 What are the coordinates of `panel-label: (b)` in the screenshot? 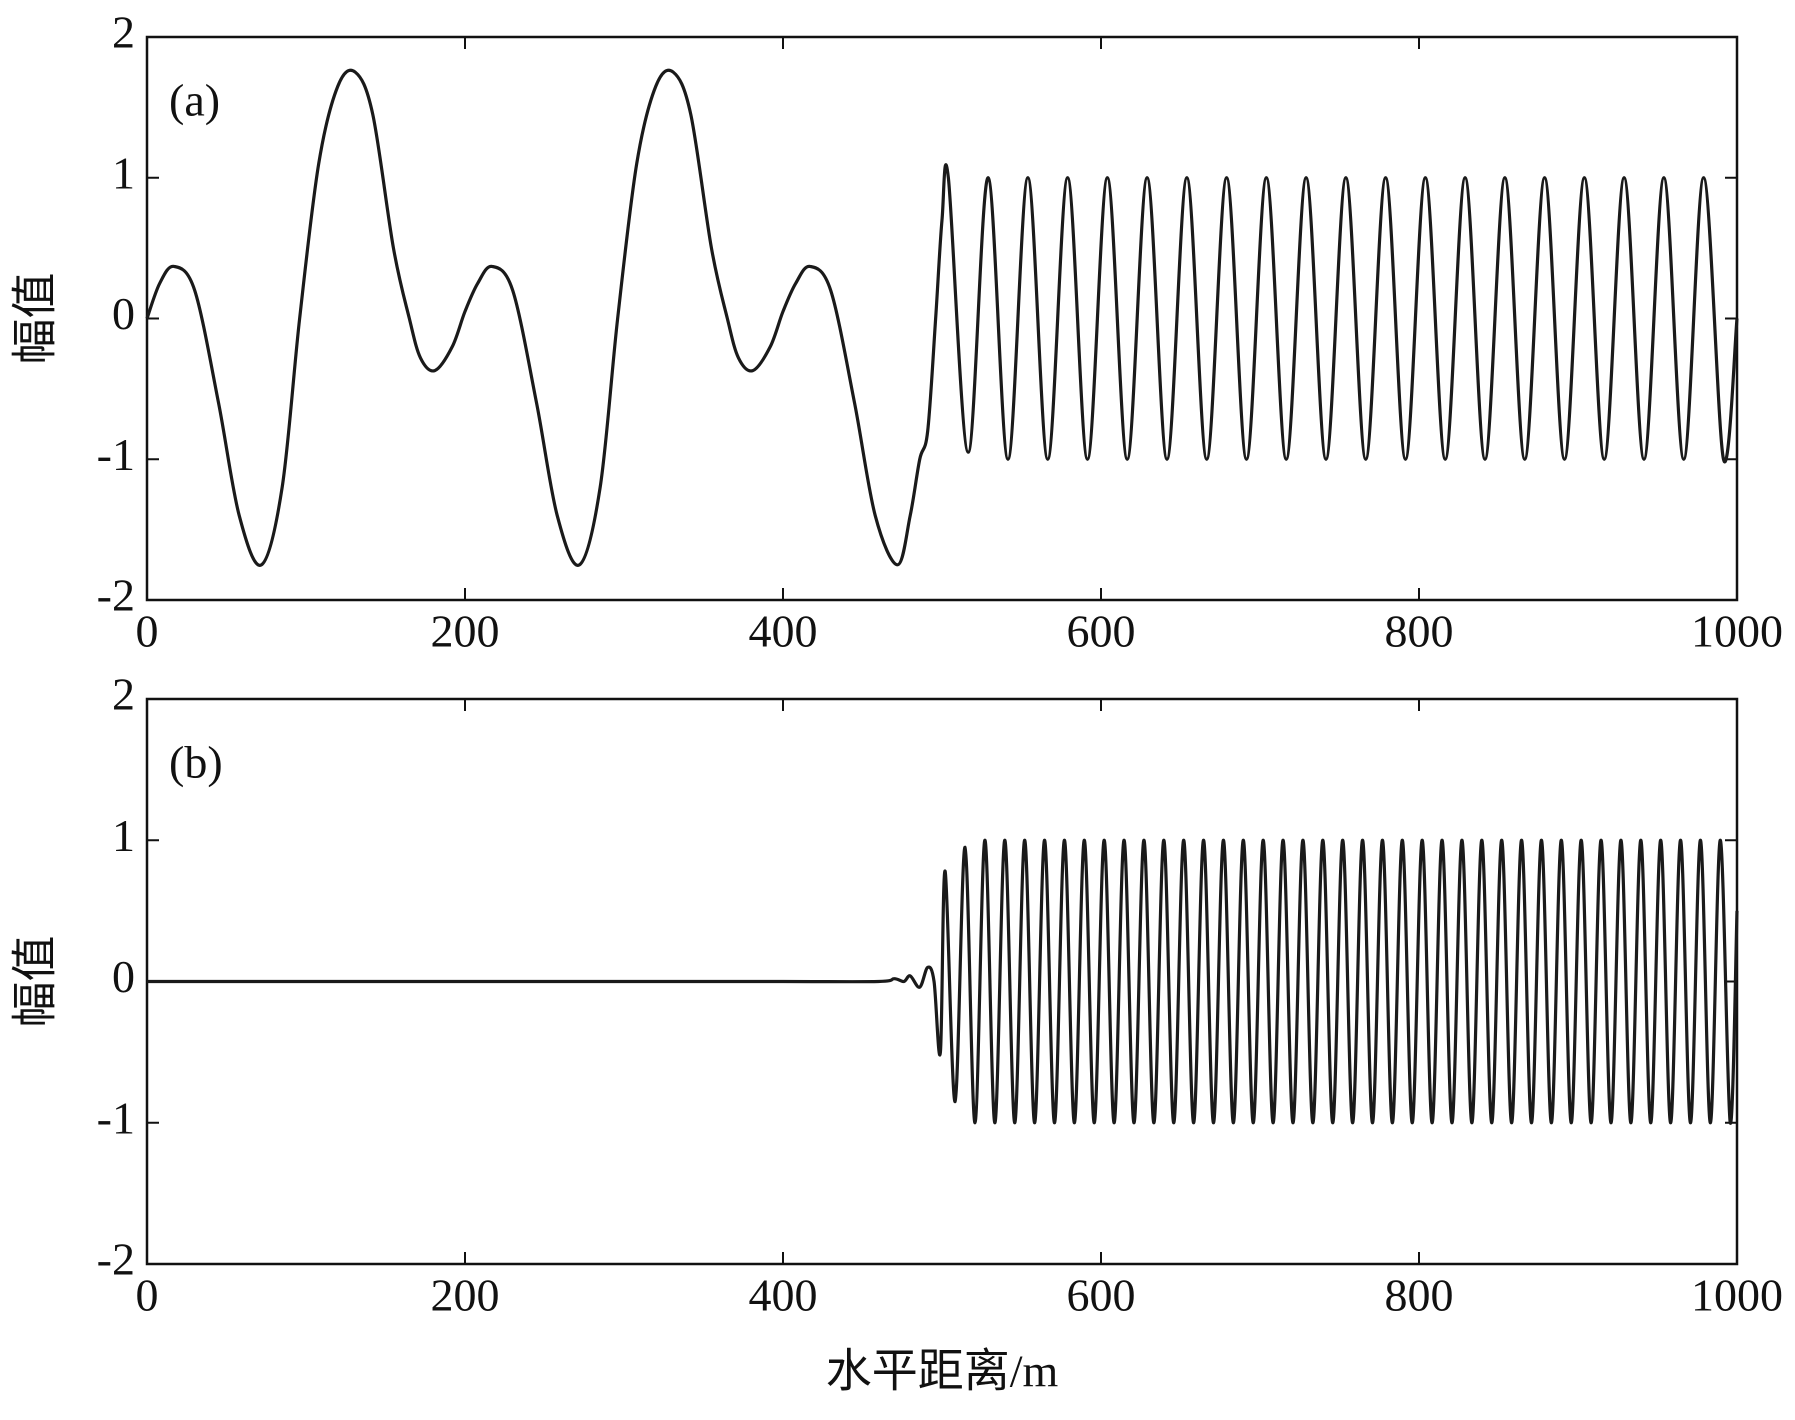 It's located at (196, 762).